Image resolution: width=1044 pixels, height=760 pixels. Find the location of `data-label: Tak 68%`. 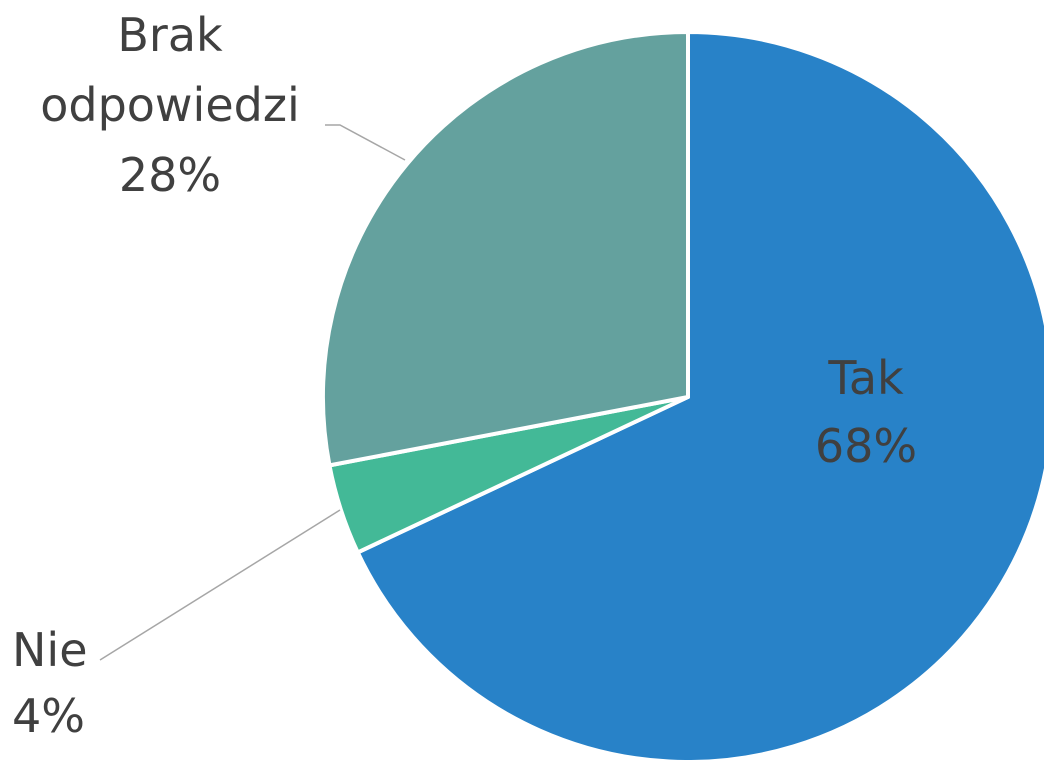

data-label: Tak 68% is located at coordinates (866, 412).